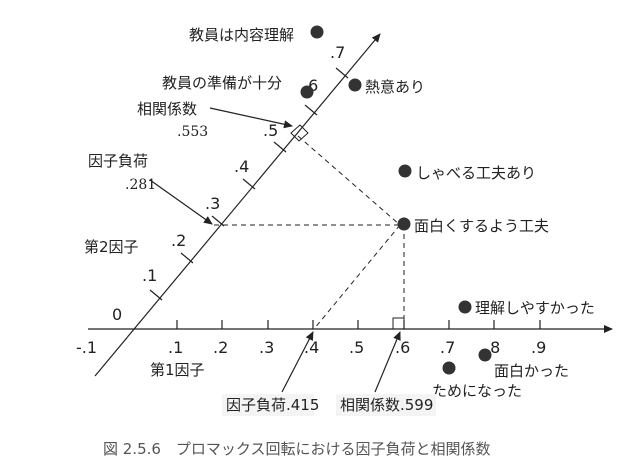 This screenshot has height=472, width=626. Describe the element at coordinates (177, 370) in the screenshot. I see `axis1-name: 第1因子` at that location.